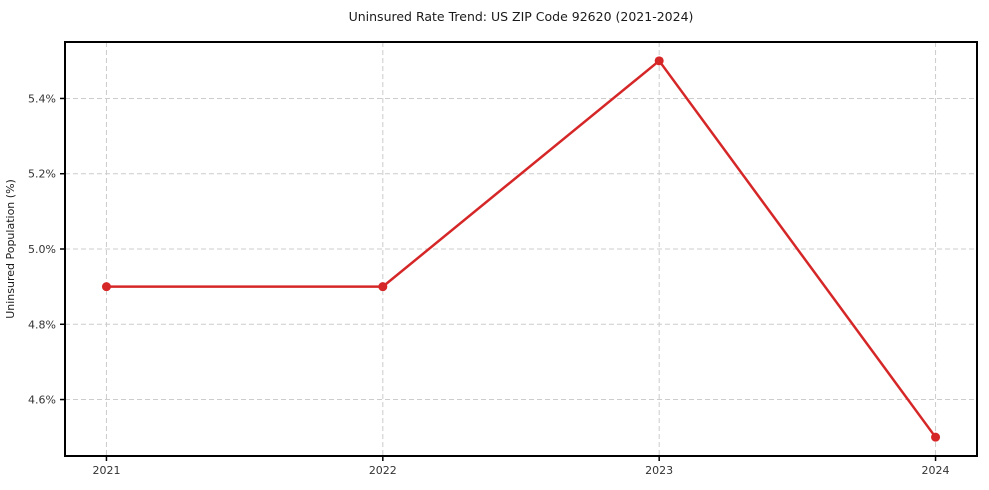 This screenshot has width=989, height=490. What do you see at coordinates (42, 324) in the screenshot?
I see `y-tick-label: 4.8%` at bounding box center [42, 324].